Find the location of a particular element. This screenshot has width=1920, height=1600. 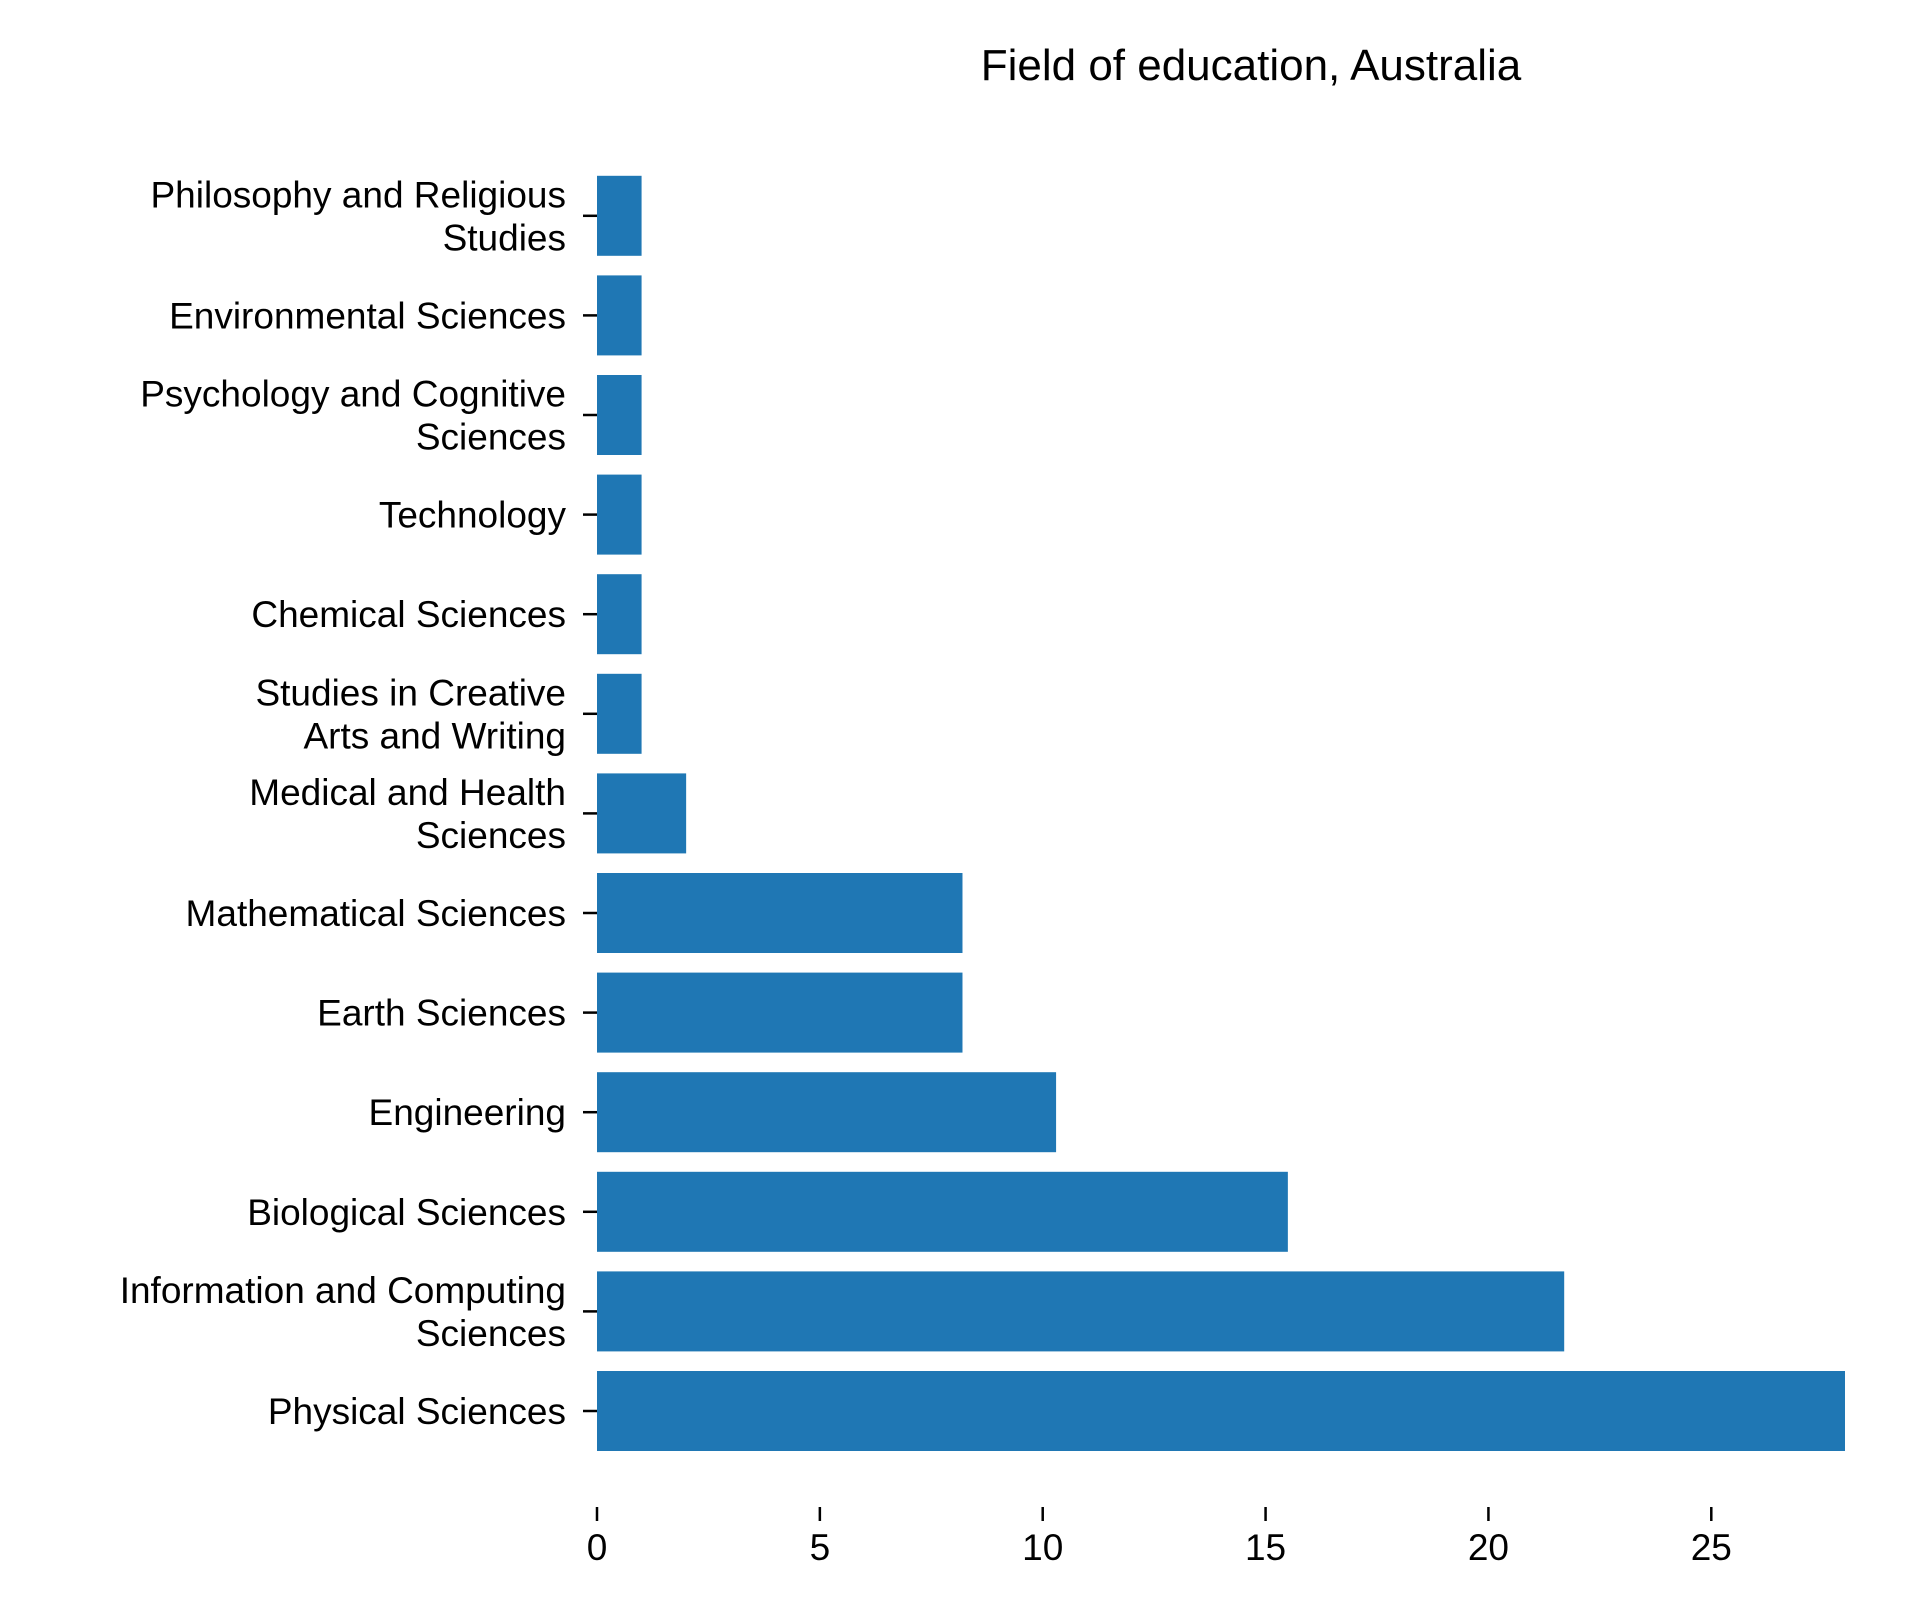

x-tick-label-5: 25 is located at coordinates (1711, 1547).